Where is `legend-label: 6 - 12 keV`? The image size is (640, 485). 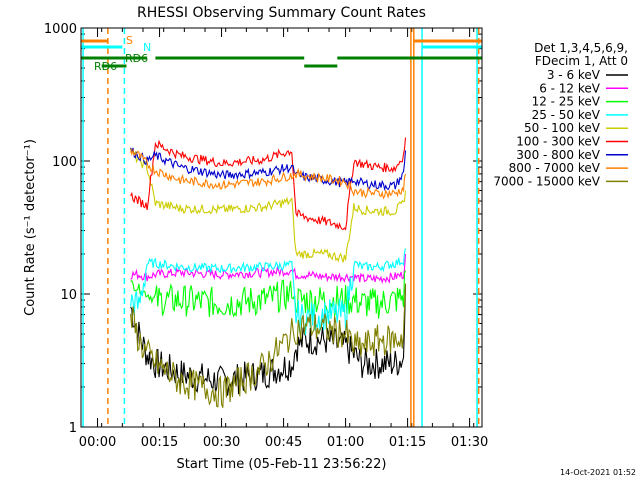 legend-label: 6 - 12 keV is located at coordinates (570, 88).